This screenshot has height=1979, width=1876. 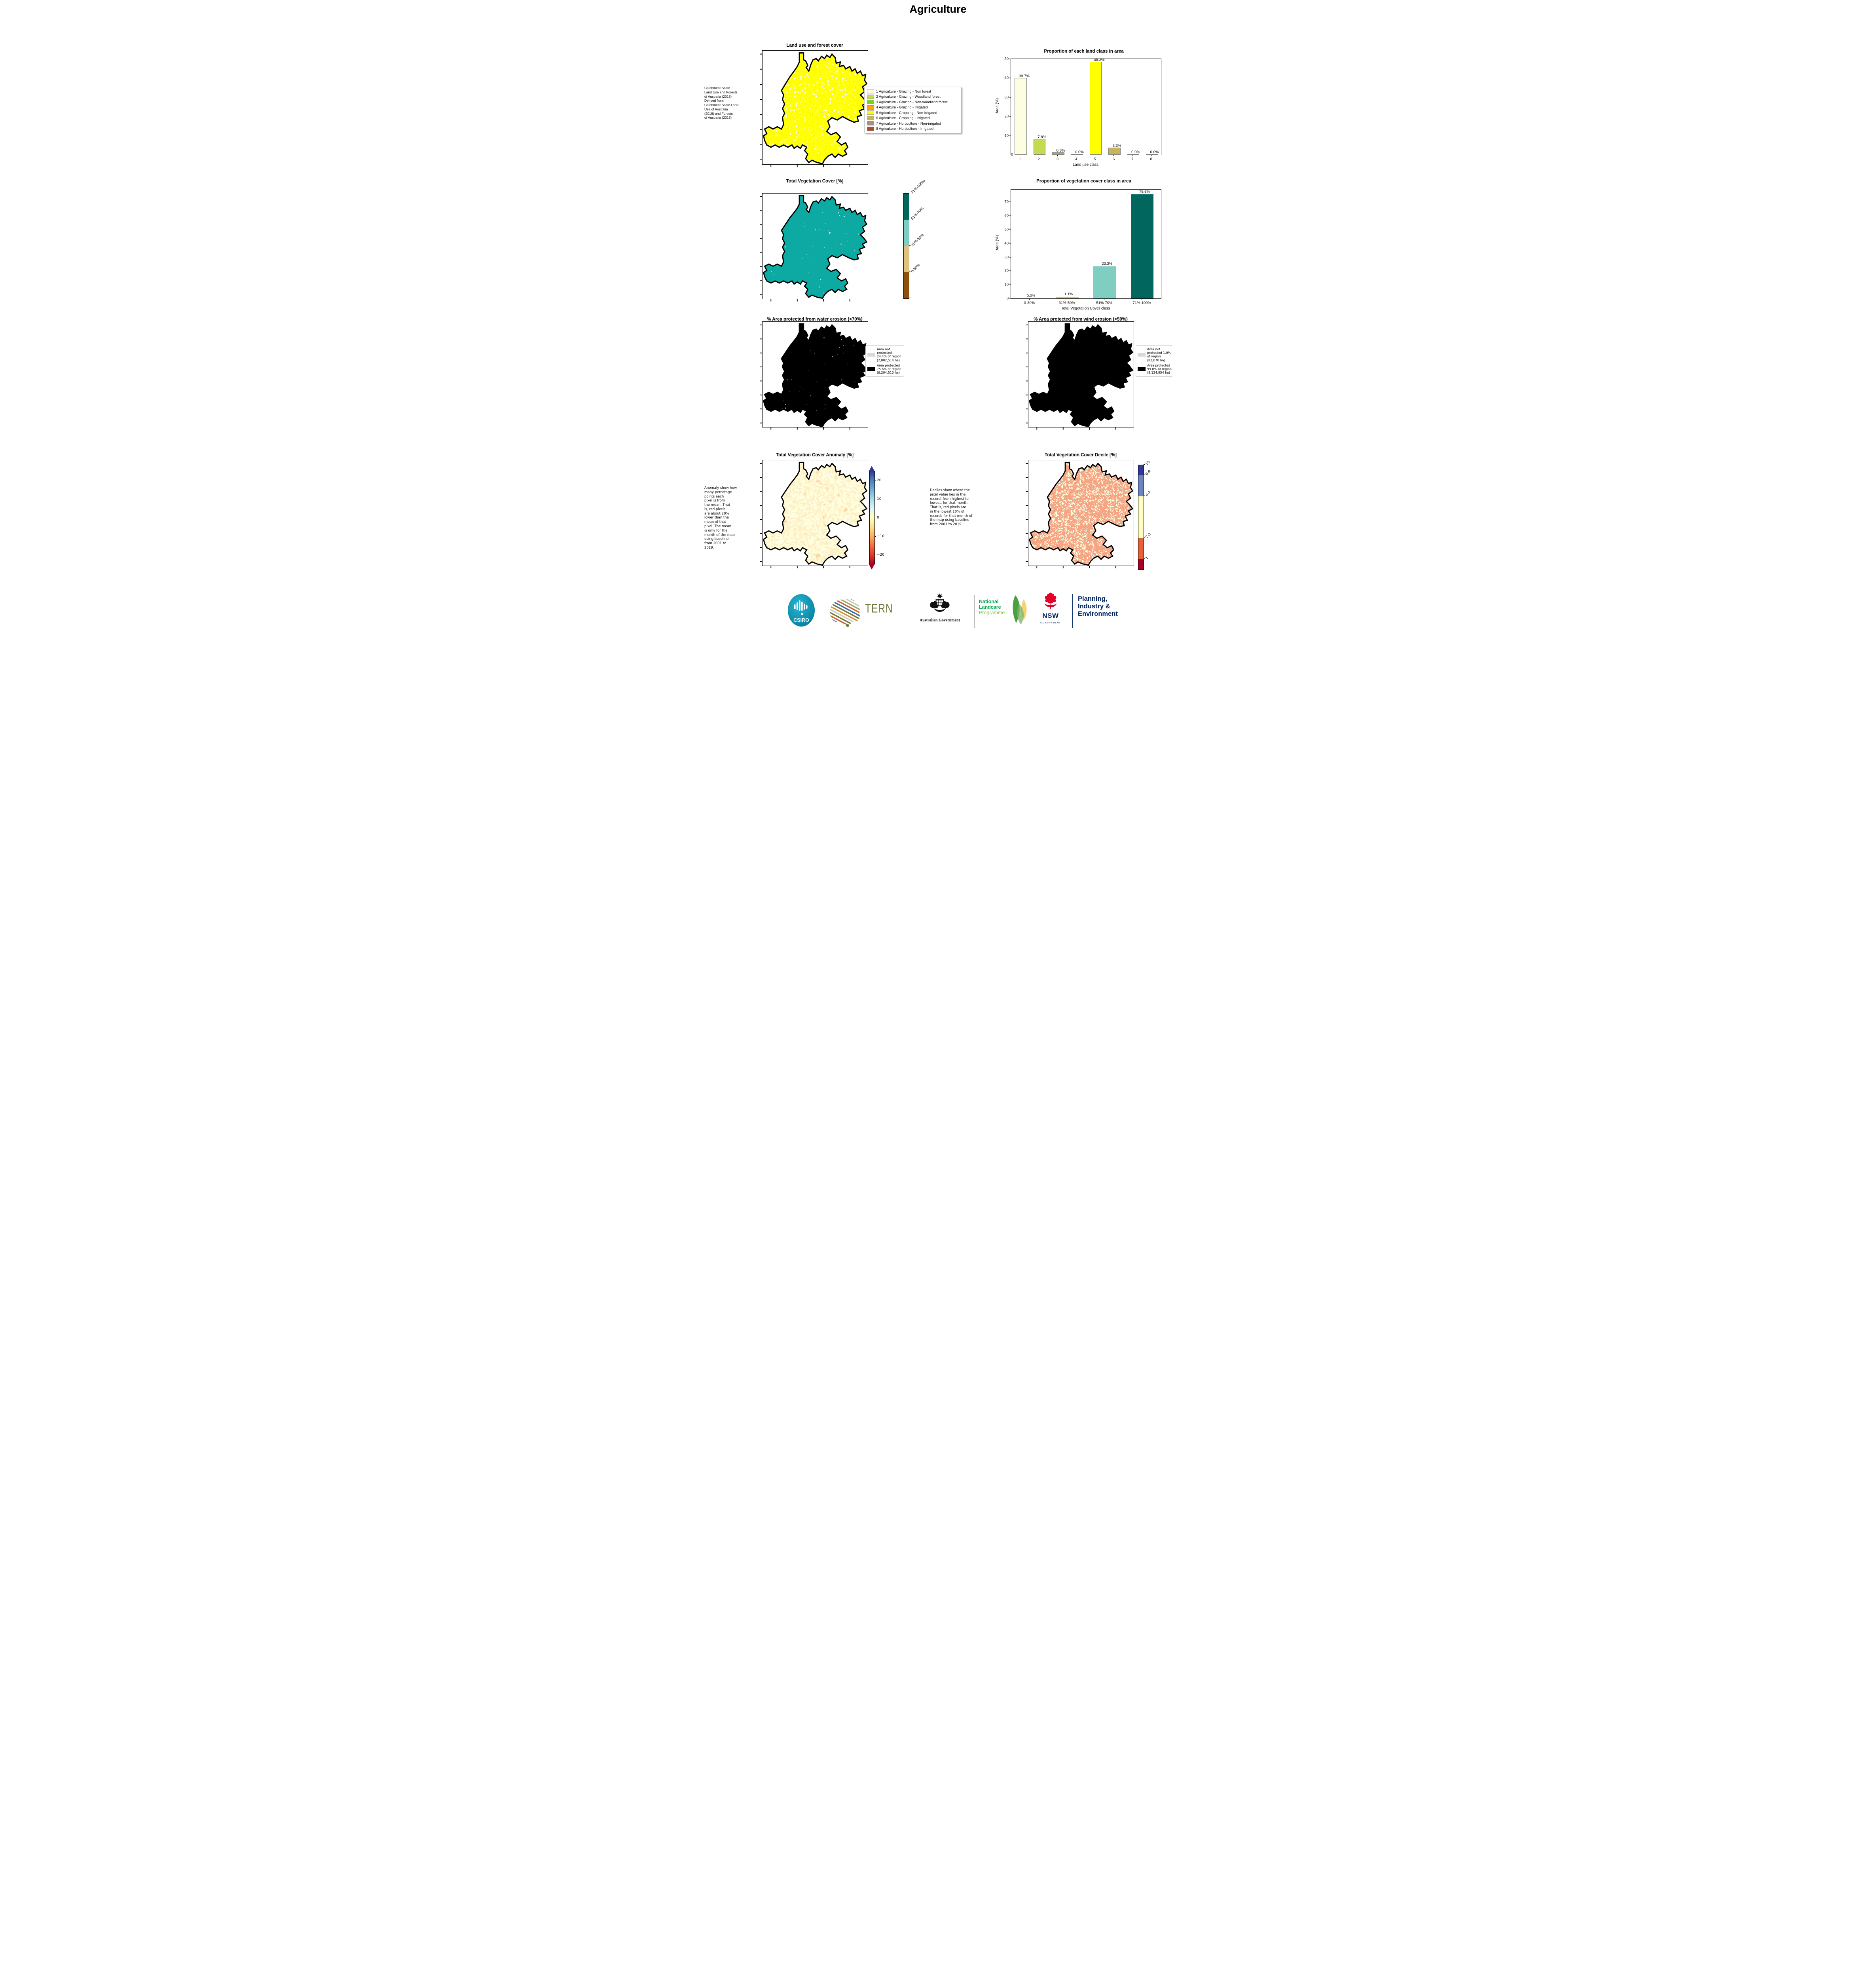 I want to click on x-category-label: 51%-70%, so click(x=1104, y=303).